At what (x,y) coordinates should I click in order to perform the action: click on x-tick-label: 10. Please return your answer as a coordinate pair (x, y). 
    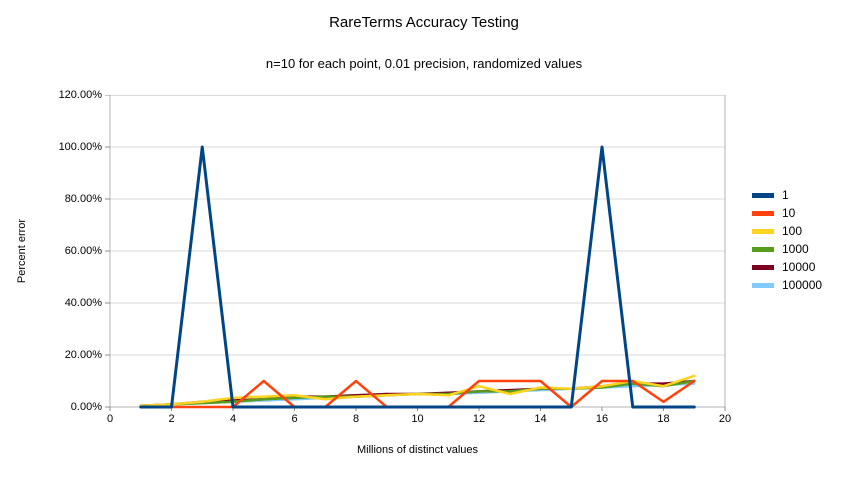
    Looking at the image, I should click on (417, 419).